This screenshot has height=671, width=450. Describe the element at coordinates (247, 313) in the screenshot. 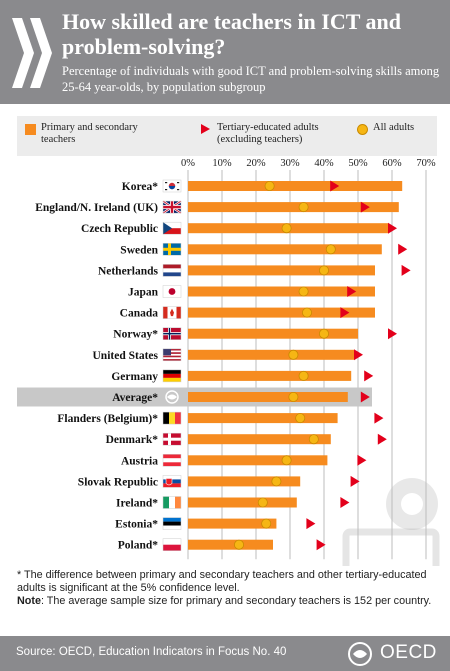

I see `chart-row: Canada` at that location.